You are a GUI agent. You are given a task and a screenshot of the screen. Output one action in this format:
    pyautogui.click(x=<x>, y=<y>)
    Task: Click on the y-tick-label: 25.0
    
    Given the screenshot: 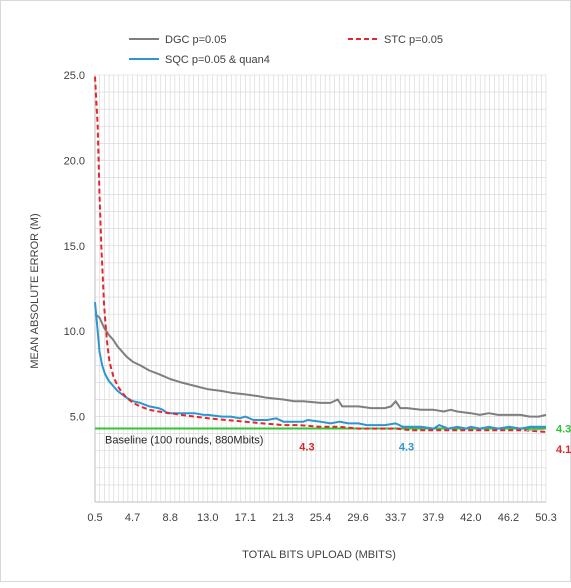 What is the action you would take?
    pyautogui.click(x=74, y=76)
    